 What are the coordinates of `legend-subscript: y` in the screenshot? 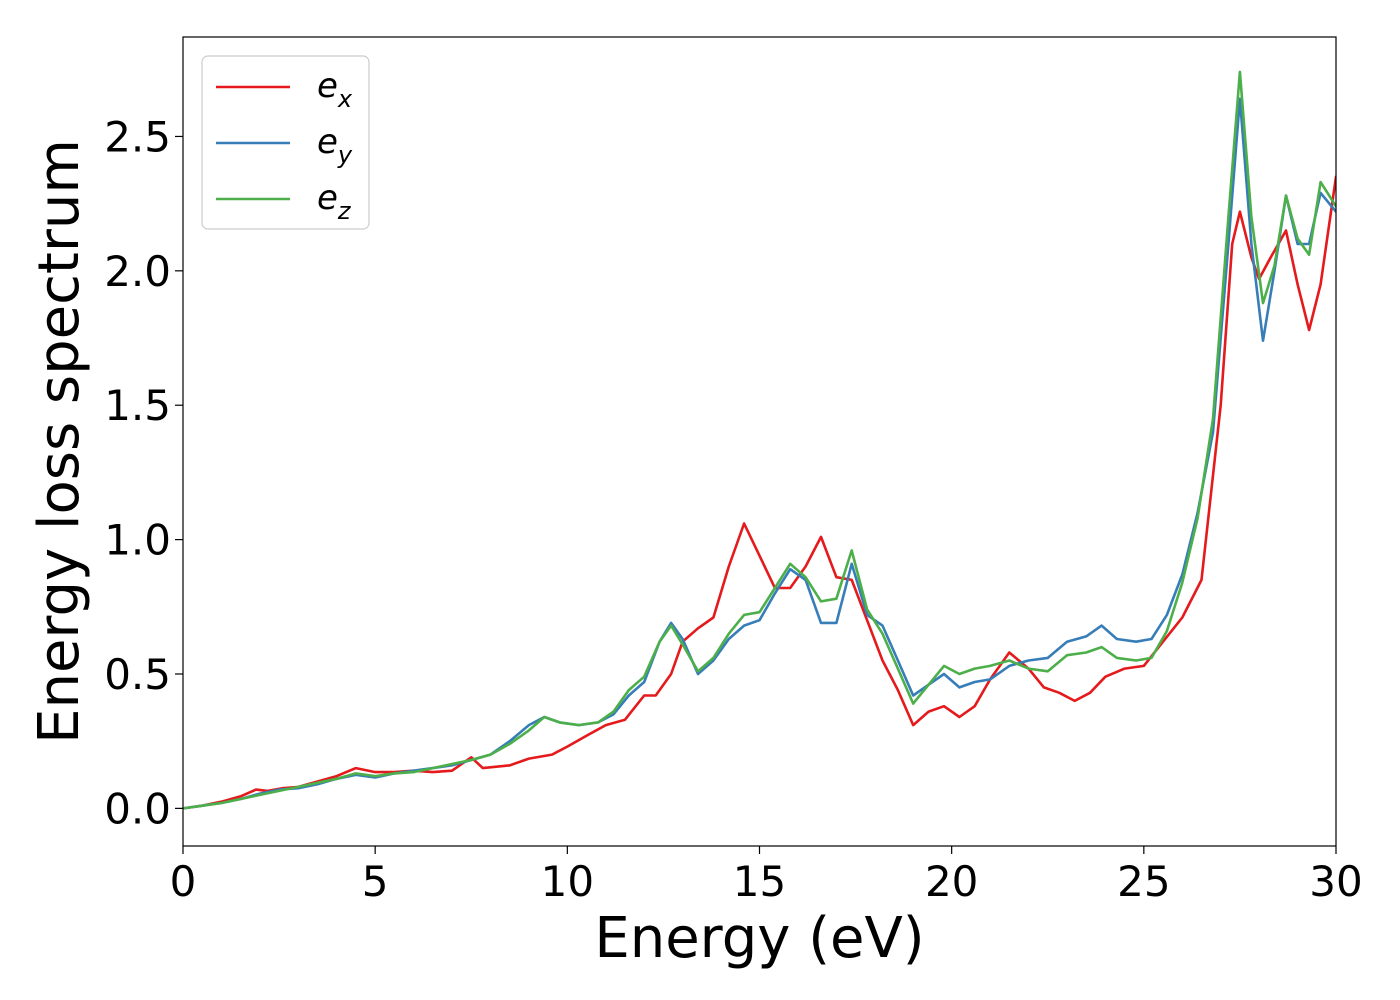 It's located at (345, 155).